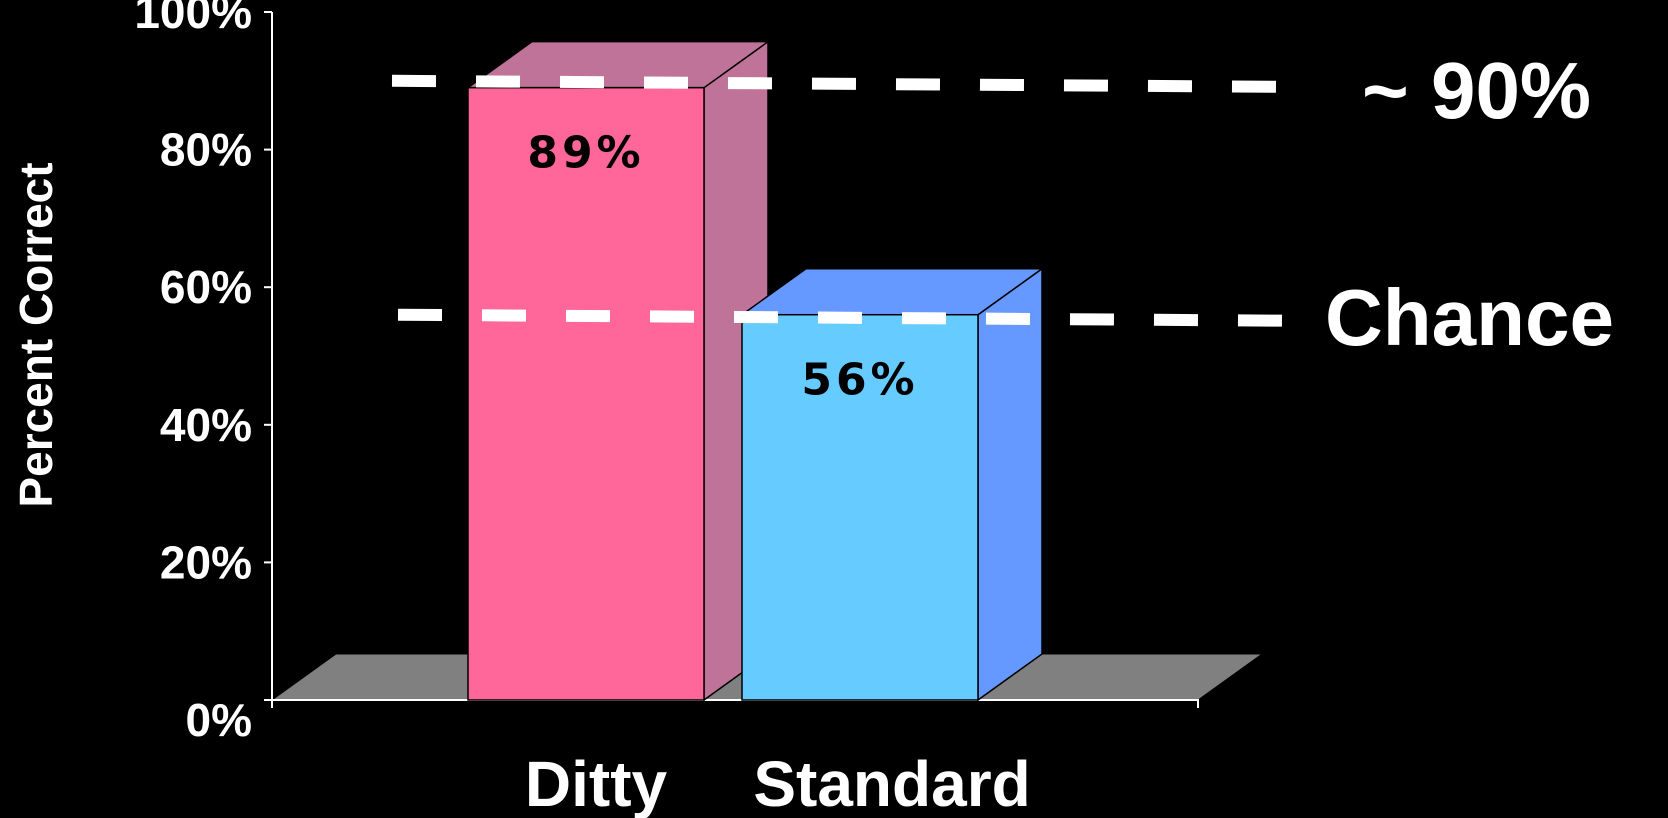 The image size is (1668, 818). I want to click on y-tick-label: 100%, so click(193, 19).